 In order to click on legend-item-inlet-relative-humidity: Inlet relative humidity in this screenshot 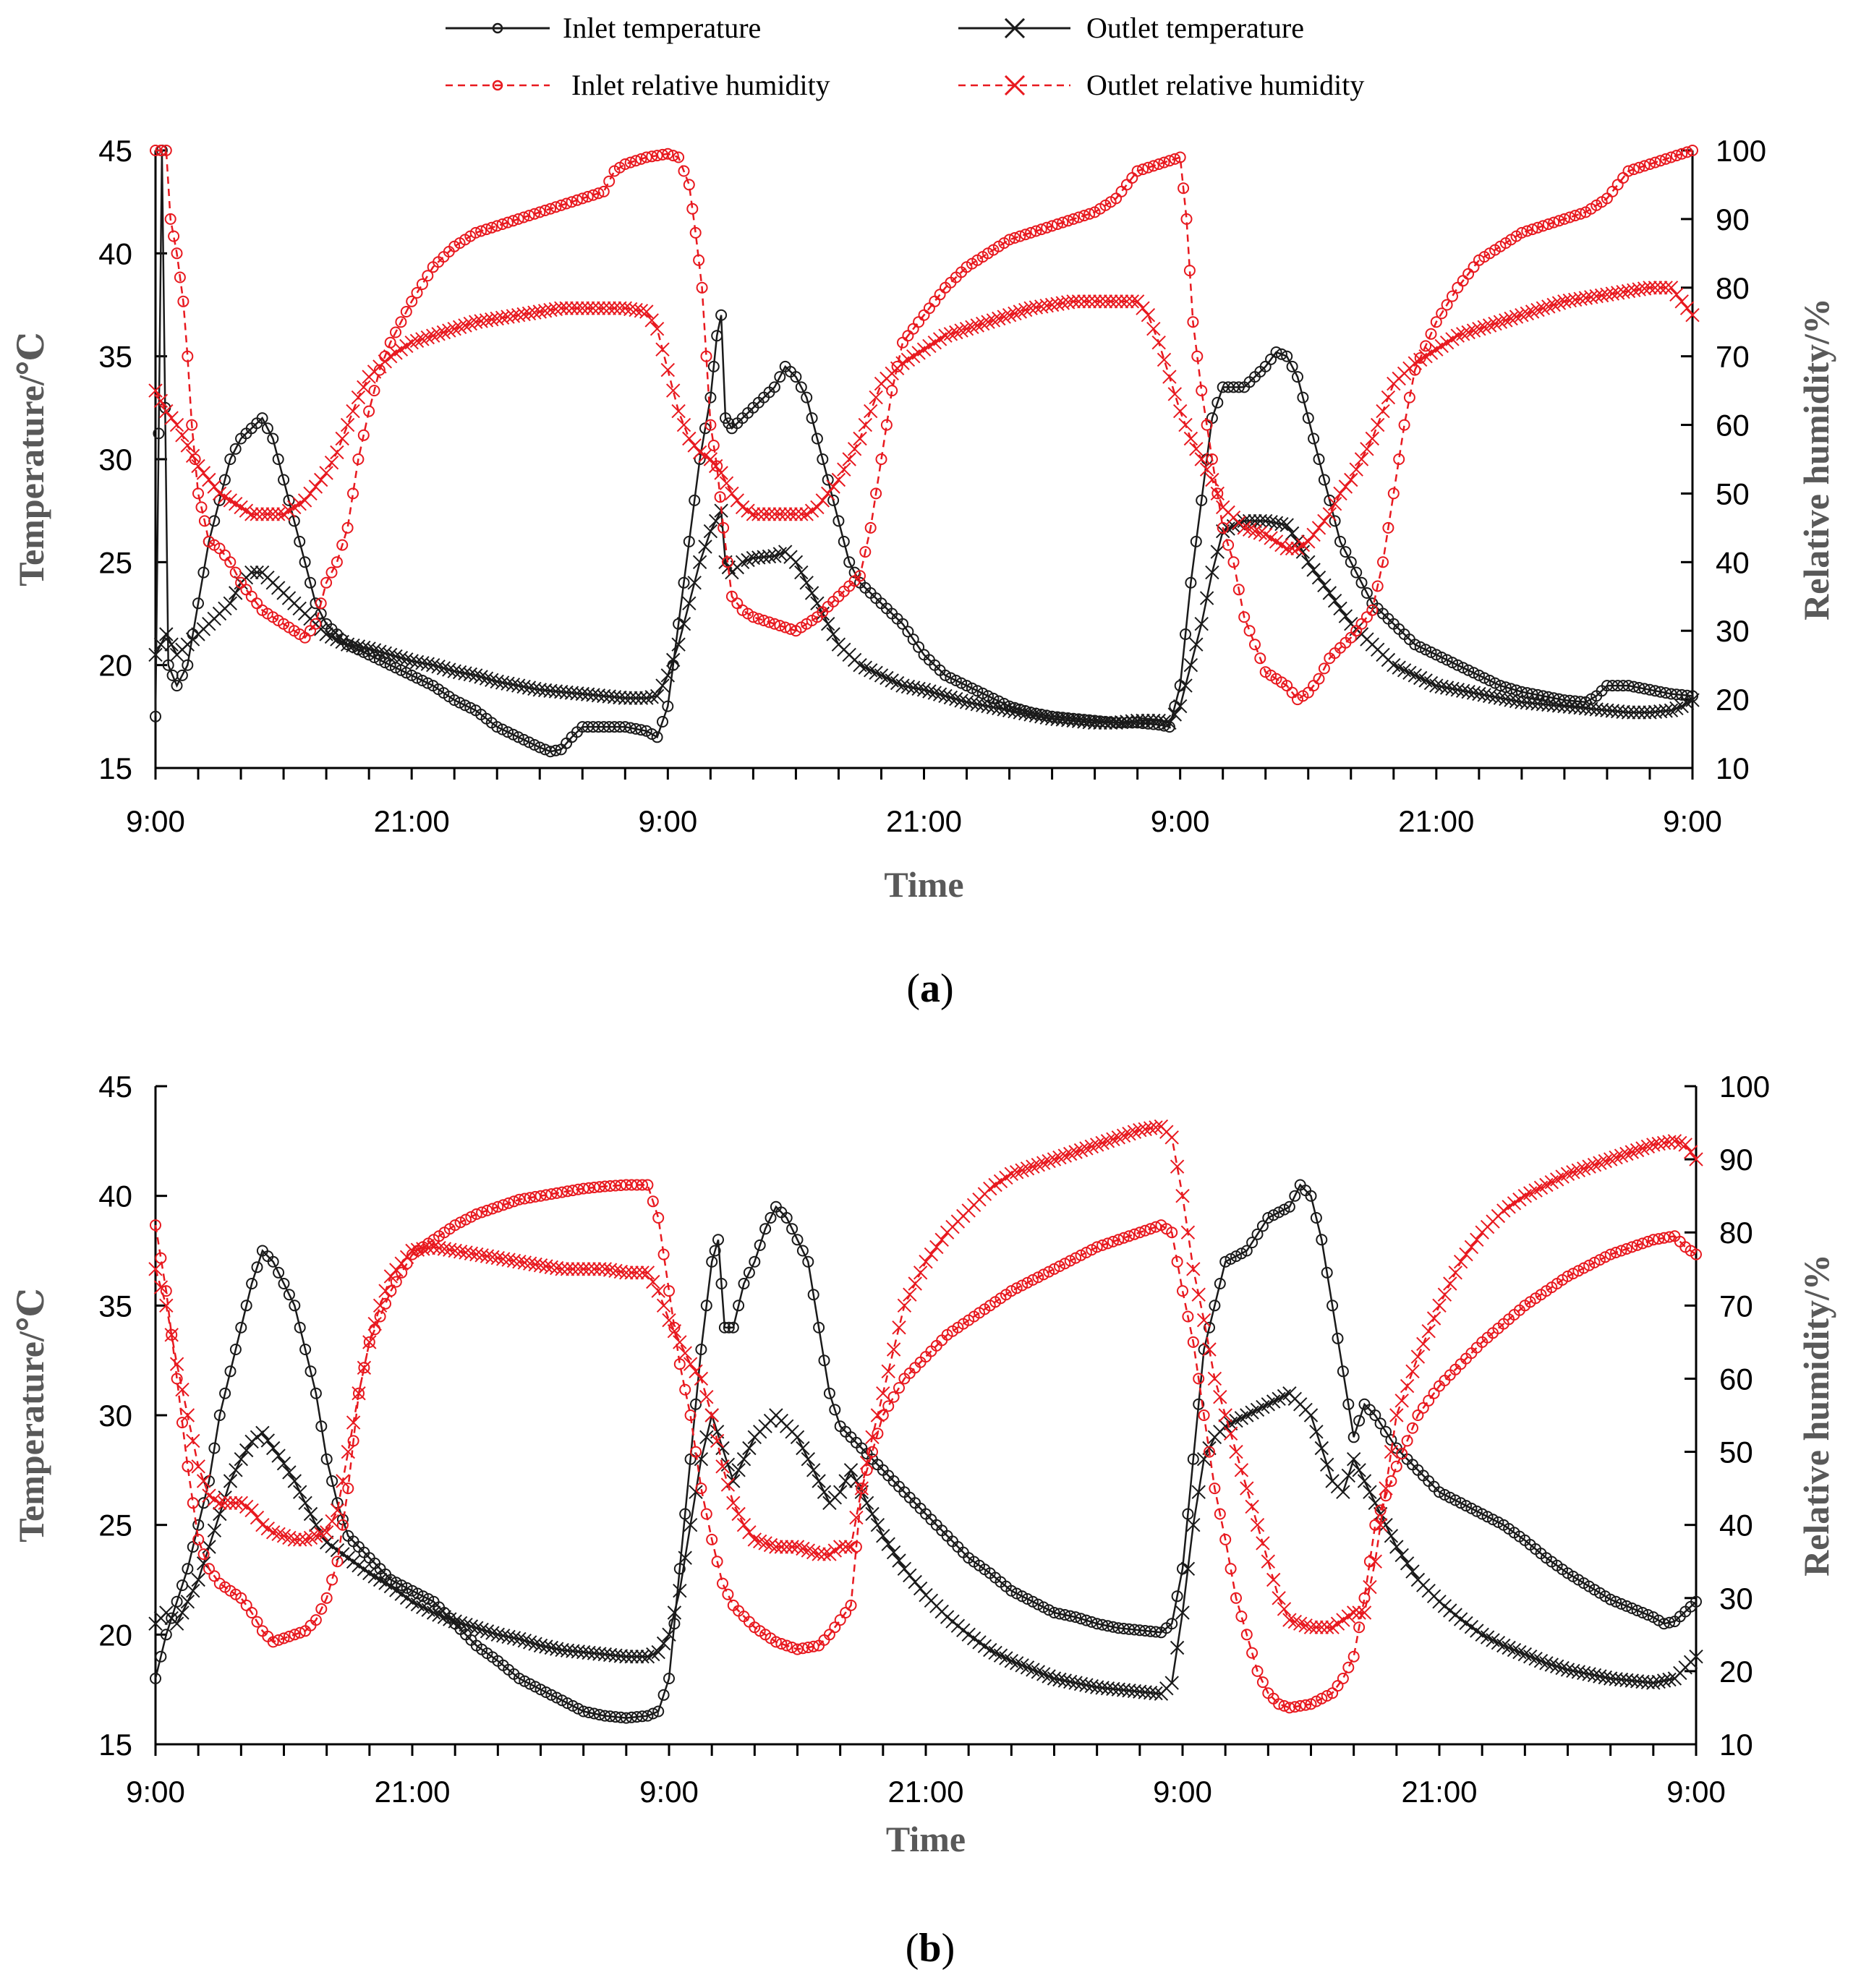, I will do `click(638, 85)`.